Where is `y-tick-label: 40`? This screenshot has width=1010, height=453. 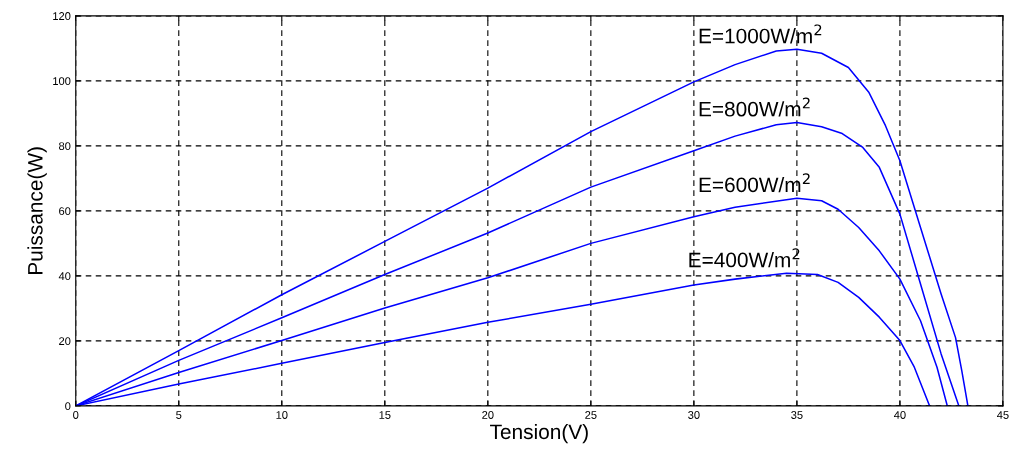
y-tick-label: 40 is located at coordinates (64, 276).